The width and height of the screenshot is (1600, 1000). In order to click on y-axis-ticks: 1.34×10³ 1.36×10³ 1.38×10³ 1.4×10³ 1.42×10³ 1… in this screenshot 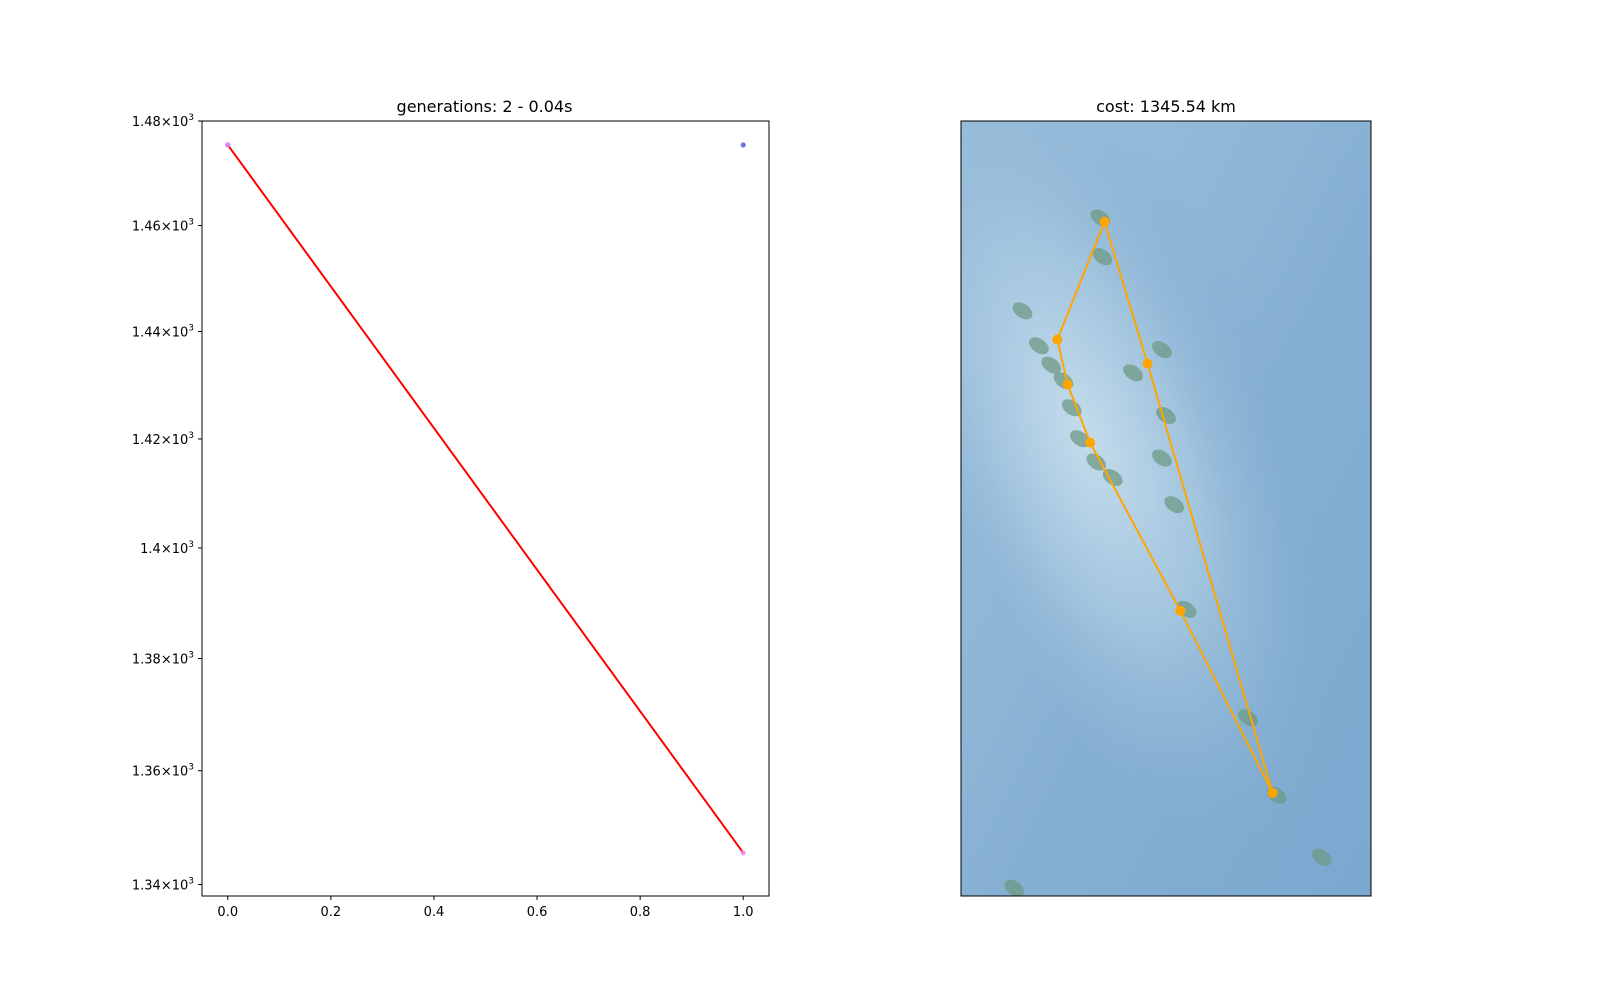, I will do `click(167, 503)`.